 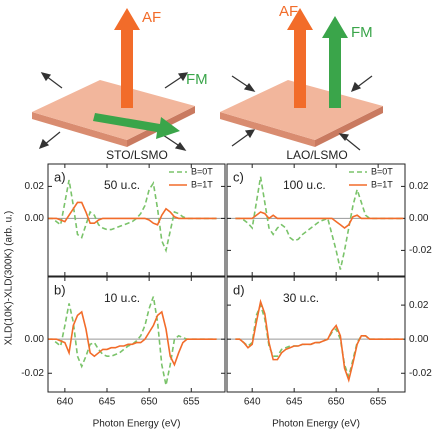 I want to click on slab-top, so click(x=301, y=110).